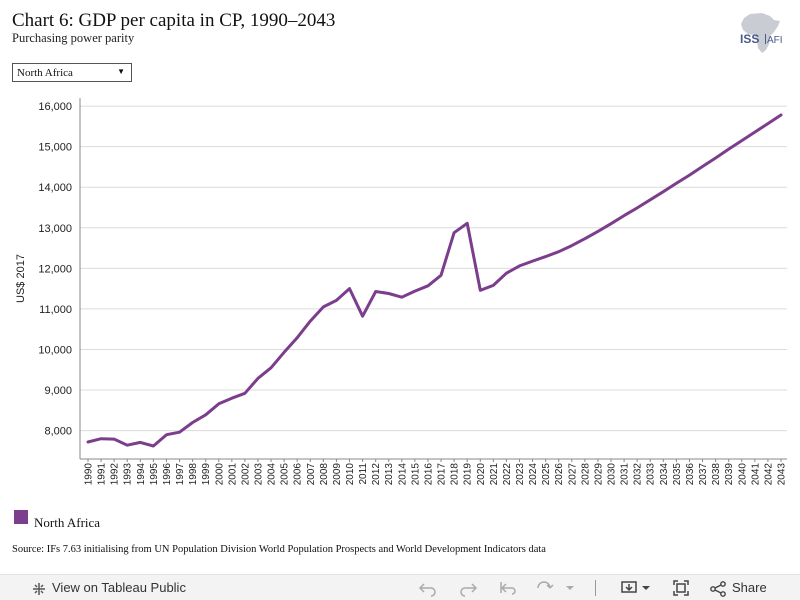 The height and width of the screenshot is (600, 800). What do you see at coordinates (415, 474) in the screenshot?
I see `x-tick-label: 2015` at bounding box center [415, 474].